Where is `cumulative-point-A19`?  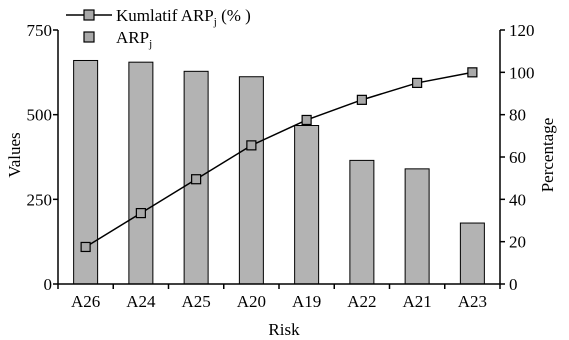
cumulative-point-A19 is located at coordinates (306, 120).